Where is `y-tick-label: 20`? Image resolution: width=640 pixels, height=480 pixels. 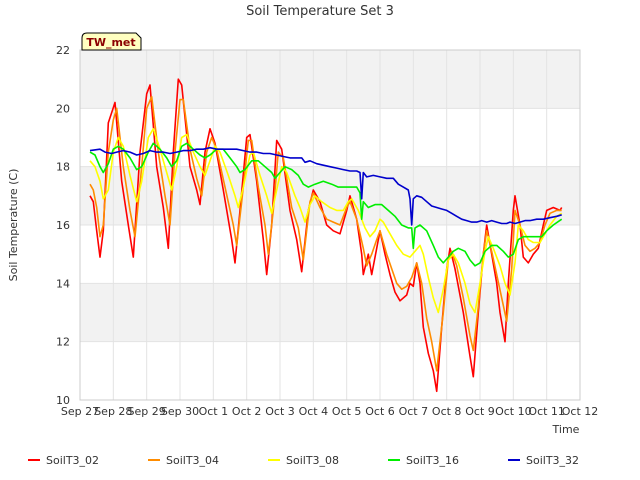 y-tick-label: 20 is located at coordinates (63, 108).